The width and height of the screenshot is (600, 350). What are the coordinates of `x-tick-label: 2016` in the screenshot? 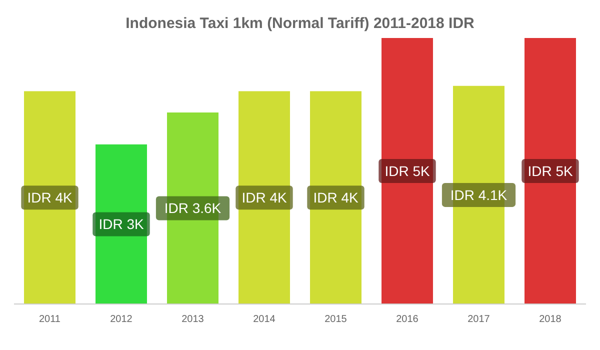 It's located at (407, 319).